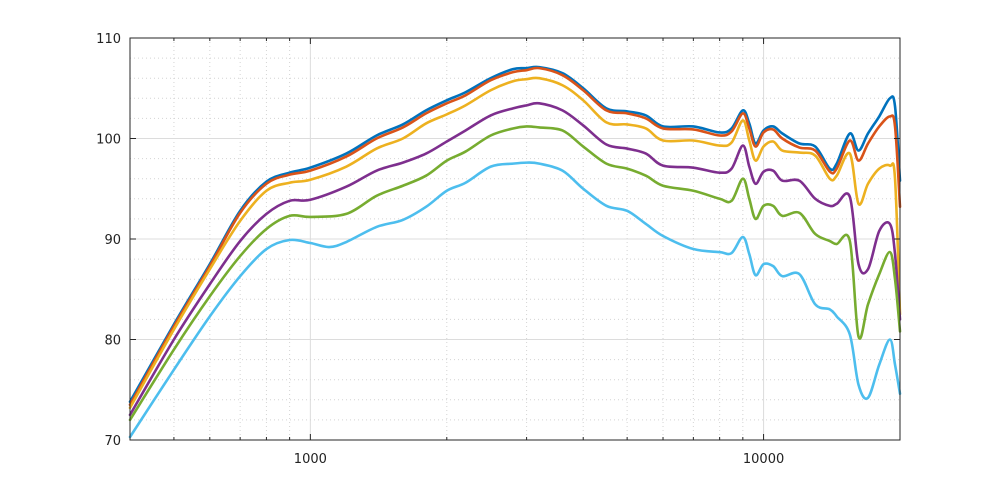 Image resolution: width=995 pixels, height=495 pixels. I want to click on x-tick-label: 10000, so click(763, 459).